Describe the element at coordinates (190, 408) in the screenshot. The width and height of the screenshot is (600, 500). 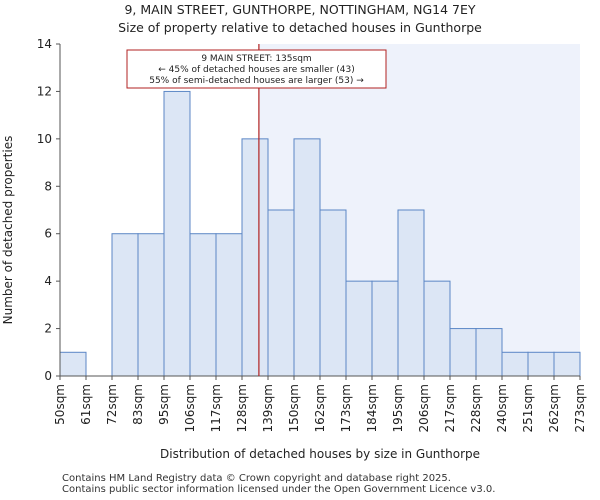
I see `x-tick-label: 106sqm` at that location.